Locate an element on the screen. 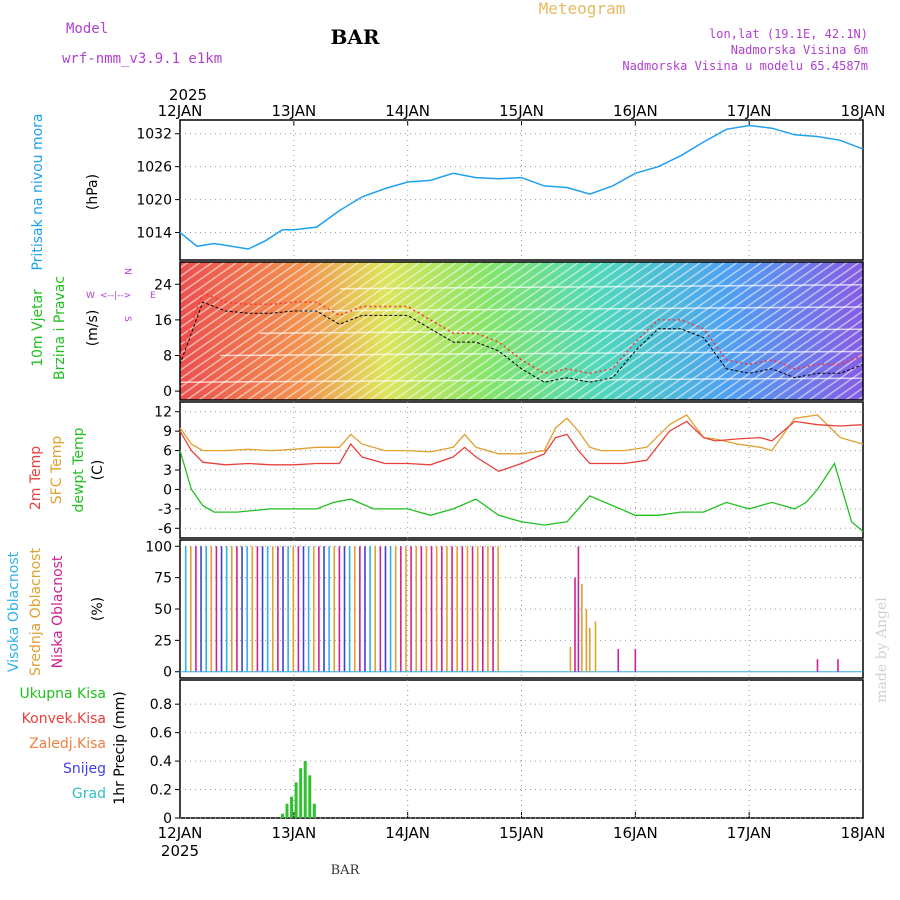 The height and width of the screenshot is (900, 900). legend-total-rain: Ukupna Kisa is located at coordinates (62, 694).